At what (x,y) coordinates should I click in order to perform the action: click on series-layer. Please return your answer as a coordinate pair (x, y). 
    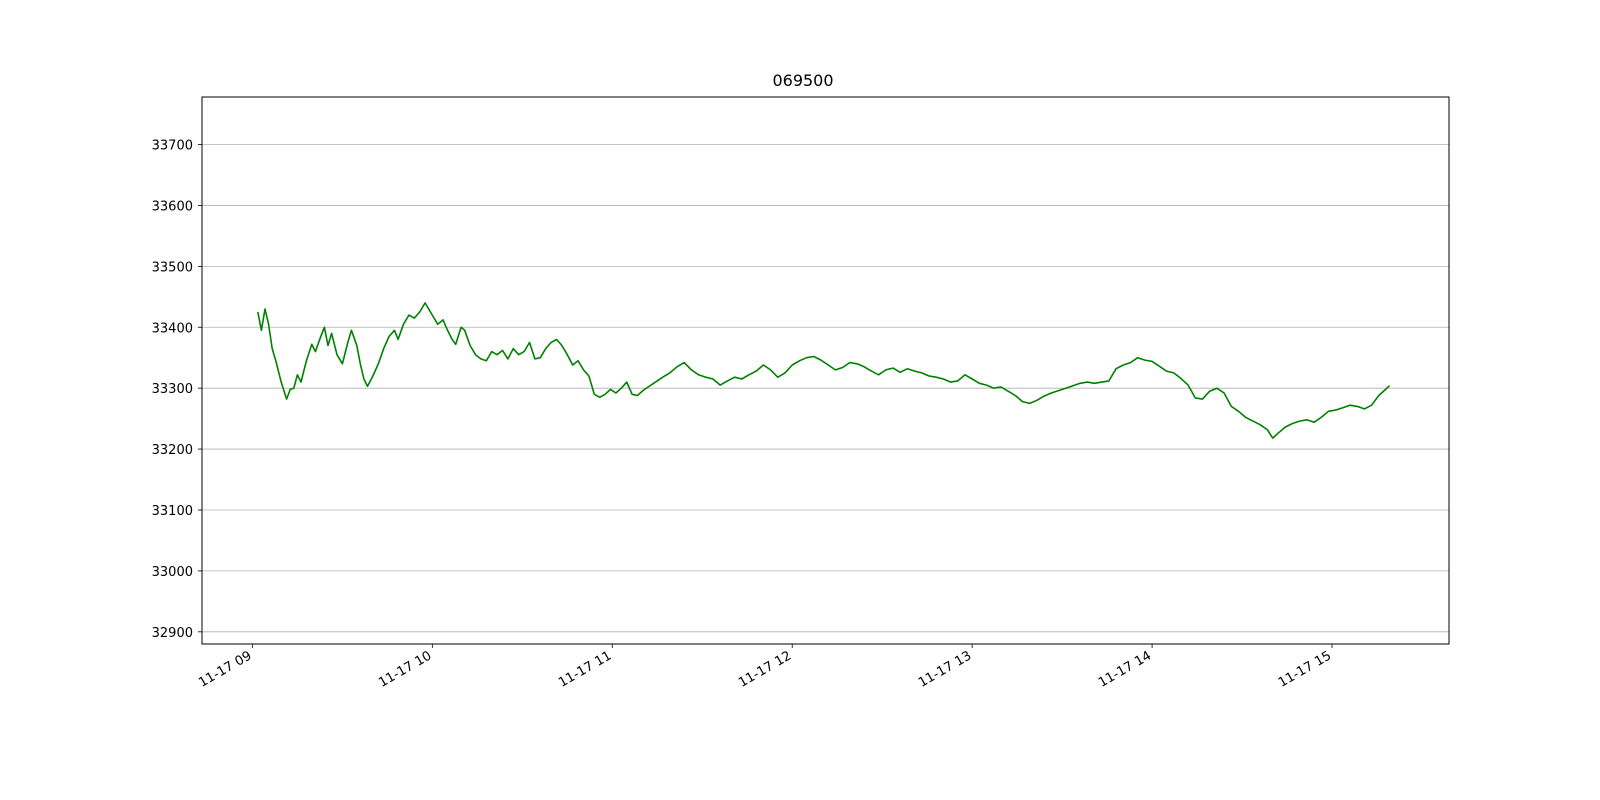
    Looking at the image, I should click on (824, 370).